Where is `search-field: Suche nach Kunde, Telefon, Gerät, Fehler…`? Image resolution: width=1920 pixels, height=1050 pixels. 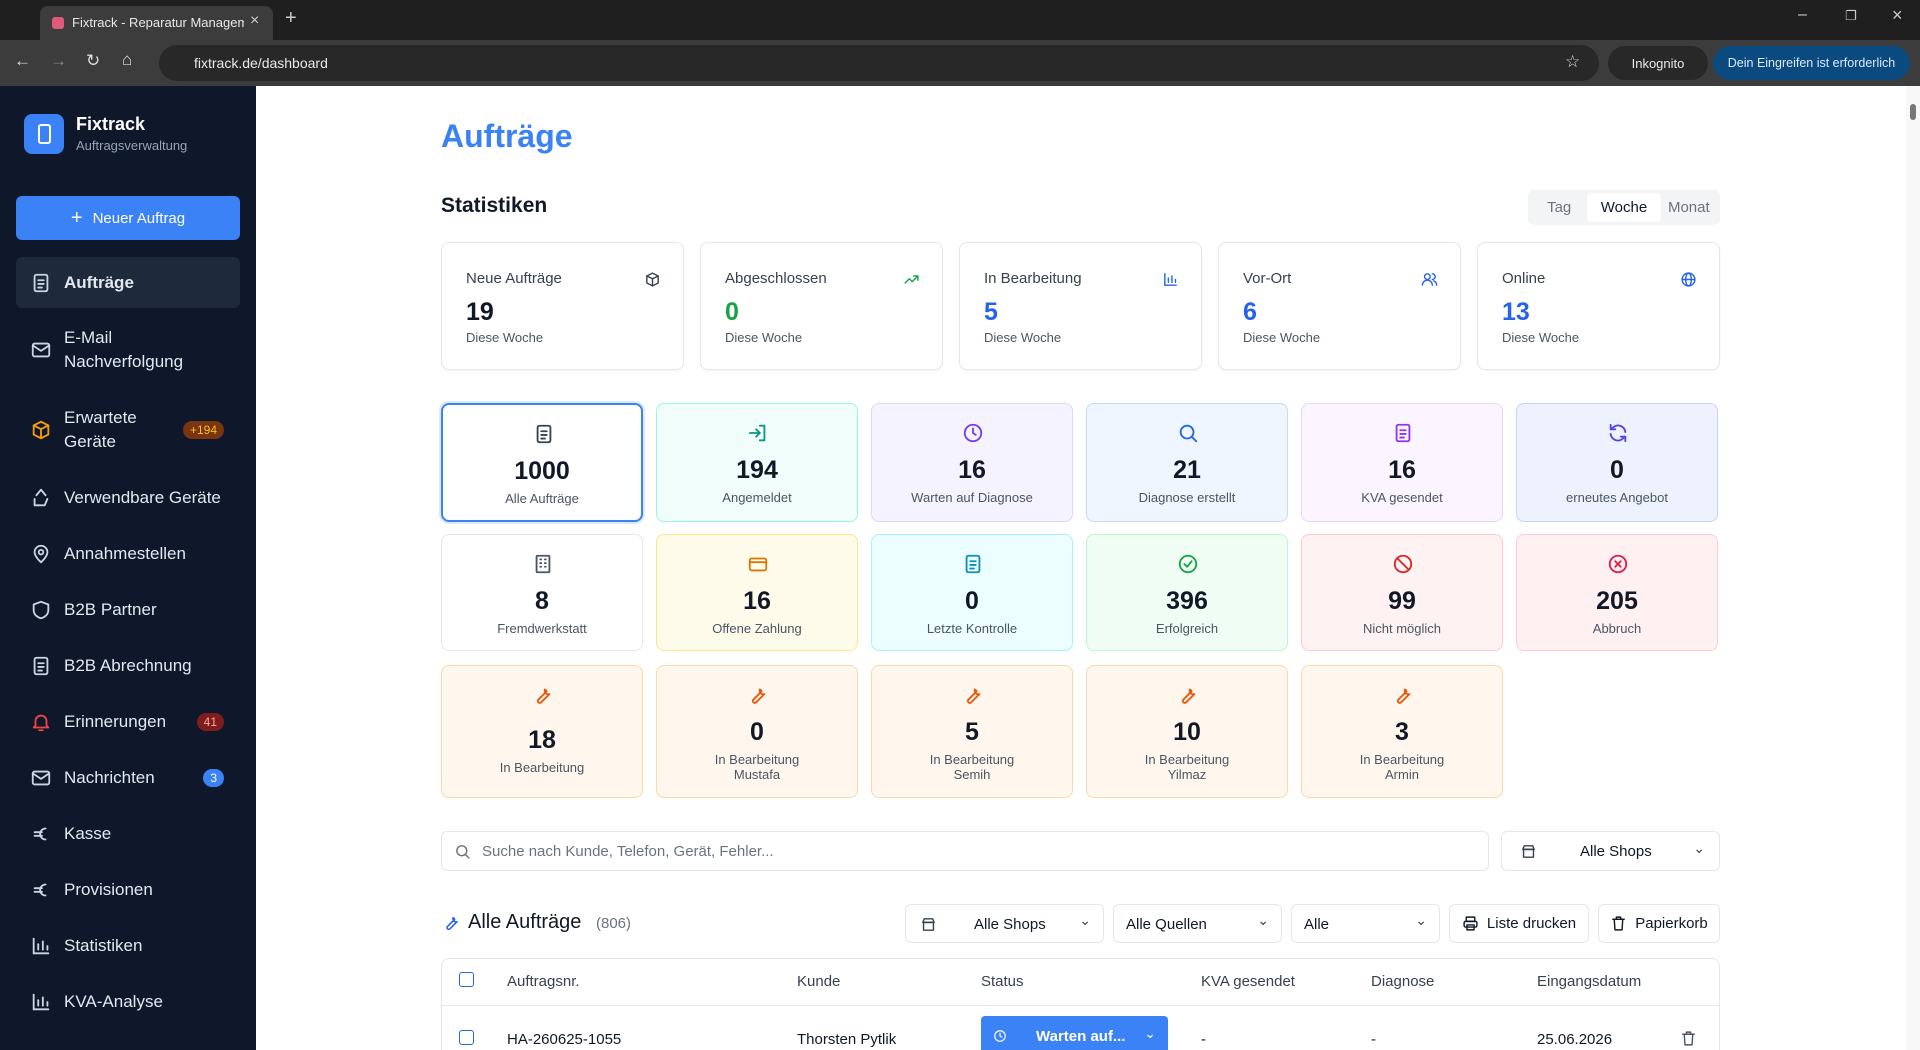
search-field: Suche nach Kunde, Telefon, Gerät, Fehler… is located at coordinates (965, 851).